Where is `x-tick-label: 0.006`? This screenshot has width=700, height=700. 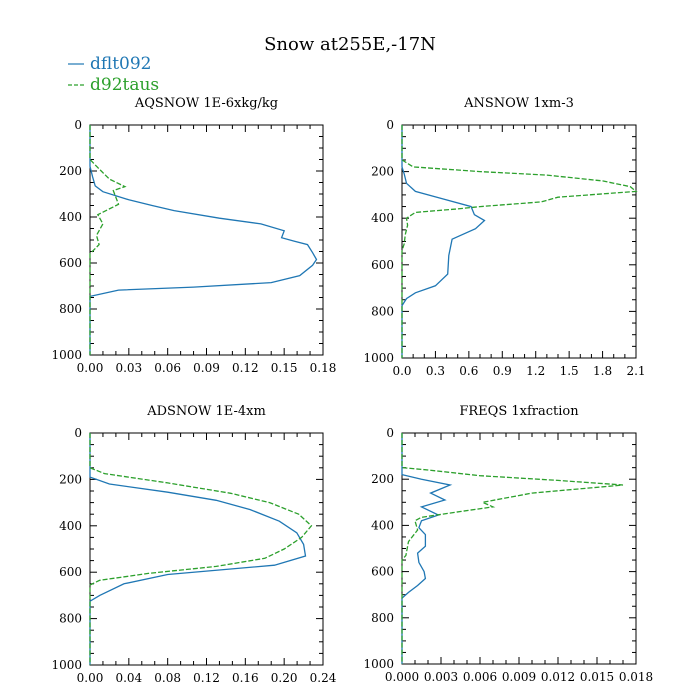 x-tick-label: 0.006 is located at coordinates (480, 677).